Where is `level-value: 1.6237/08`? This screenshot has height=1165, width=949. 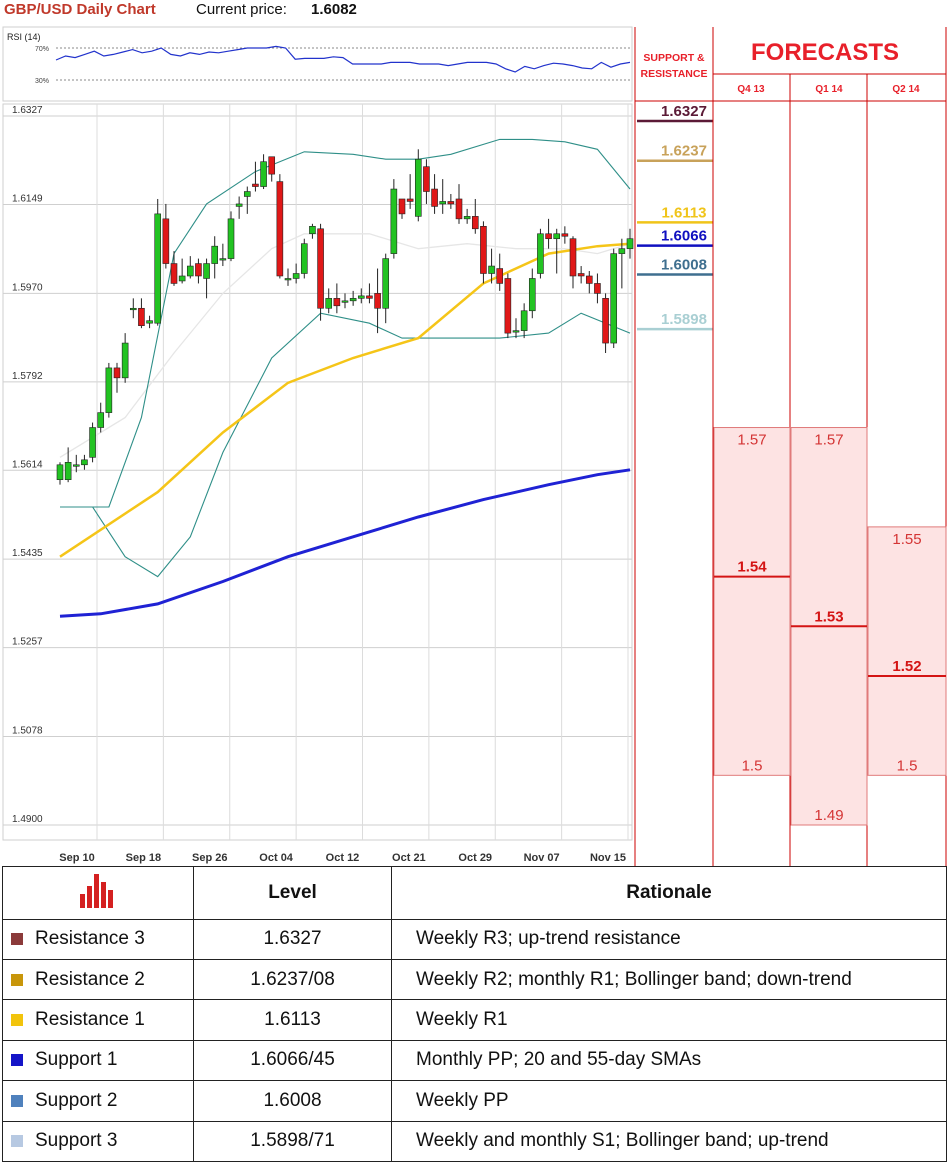 level-value: 1.6237/08 is located at coordinates (292, 979).